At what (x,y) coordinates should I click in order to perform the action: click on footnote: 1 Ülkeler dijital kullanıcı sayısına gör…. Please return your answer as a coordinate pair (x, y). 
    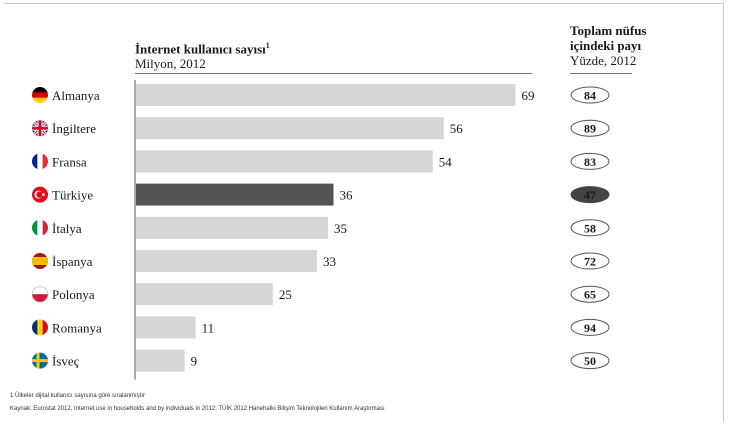
    Looking at the image, I should click on (78, 396).